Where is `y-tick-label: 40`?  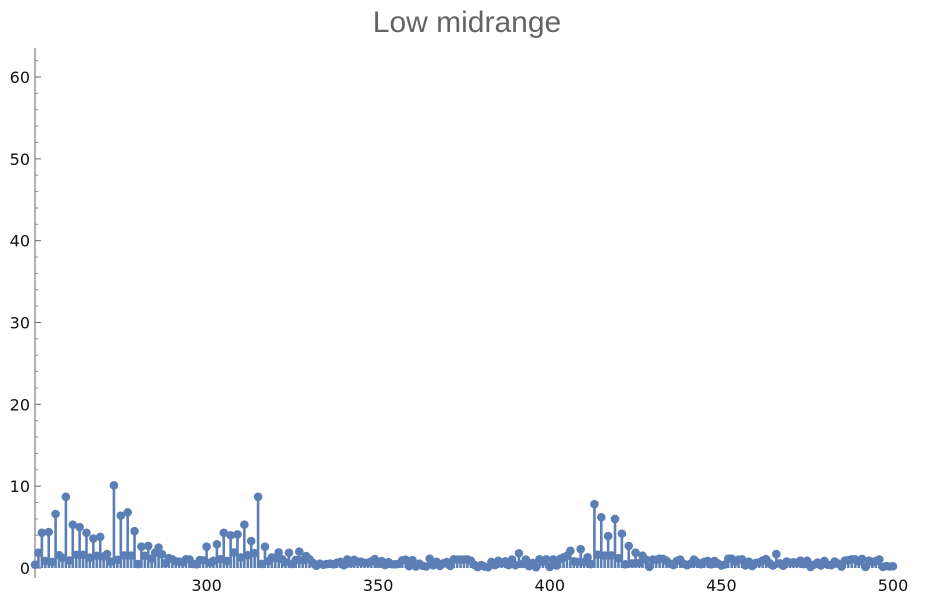 y-tick-label: 40 is located at coordinates (20, 241).